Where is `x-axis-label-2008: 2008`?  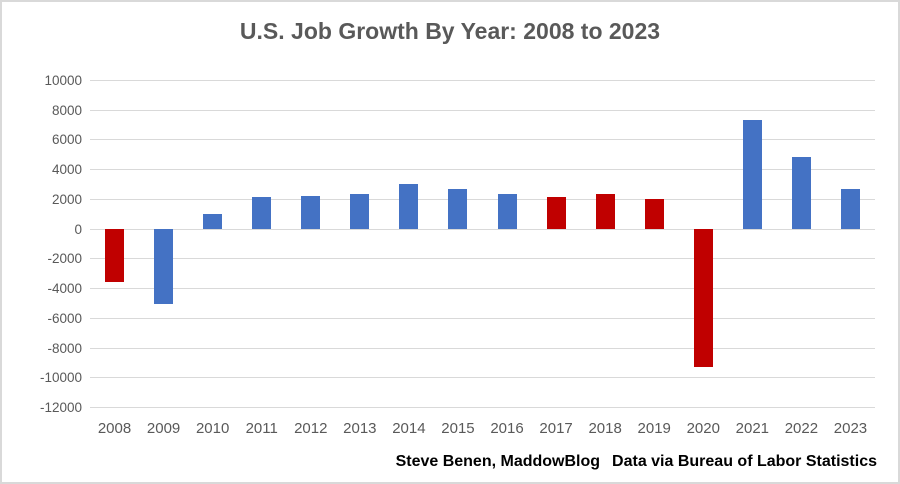
x-axis-label-2008: 2008 is located at coordinates (114, 428).